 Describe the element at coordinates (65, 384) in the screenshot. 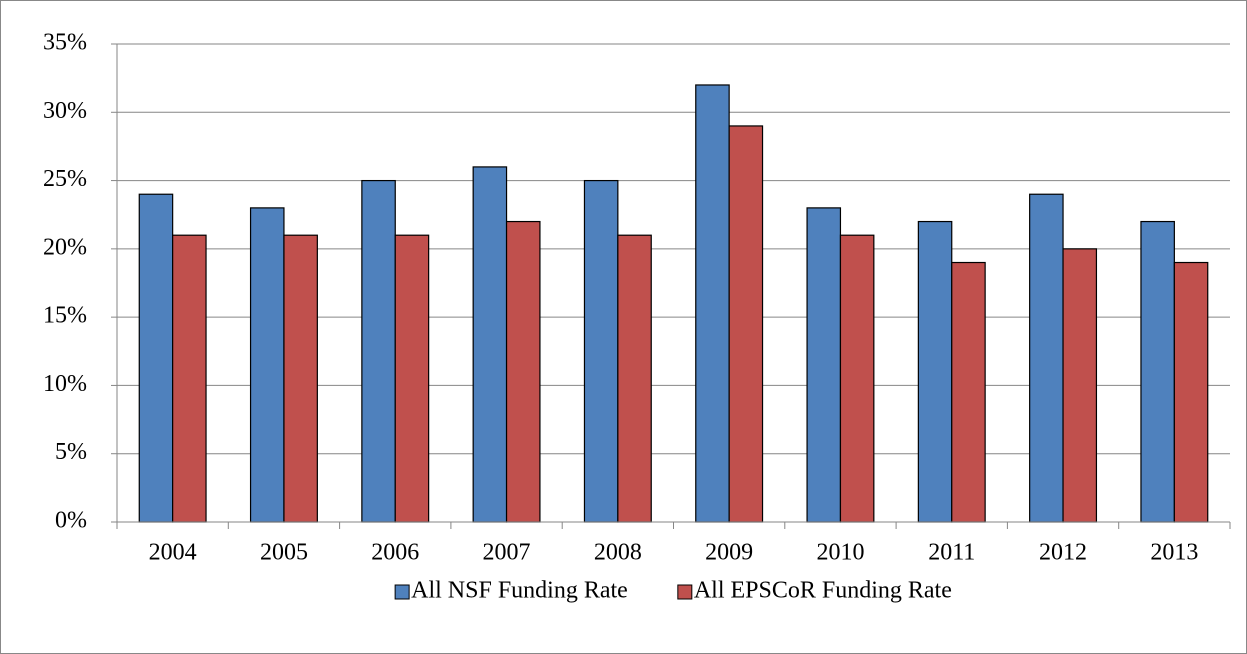

I see `y-tick-label: 10%` at that location.